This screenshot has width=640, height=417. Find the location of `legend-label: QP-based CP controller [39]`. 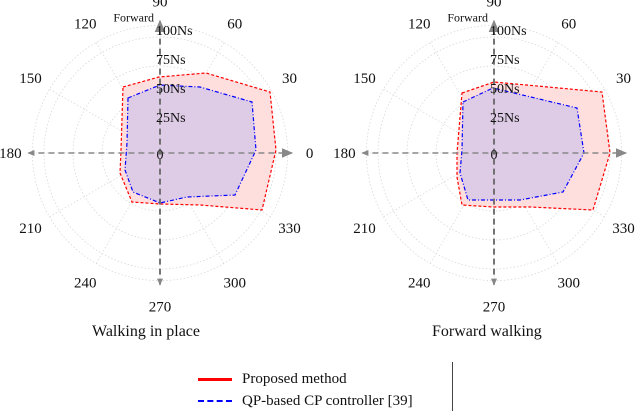

legend-label: QP-based CP controller [39] is located at coordinates (327, 401).